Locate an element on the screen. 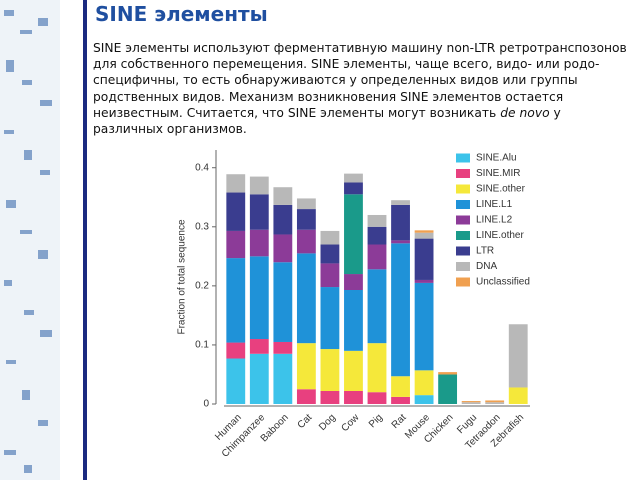  x-tick-label: Cat is located at coordinates (305, 421).